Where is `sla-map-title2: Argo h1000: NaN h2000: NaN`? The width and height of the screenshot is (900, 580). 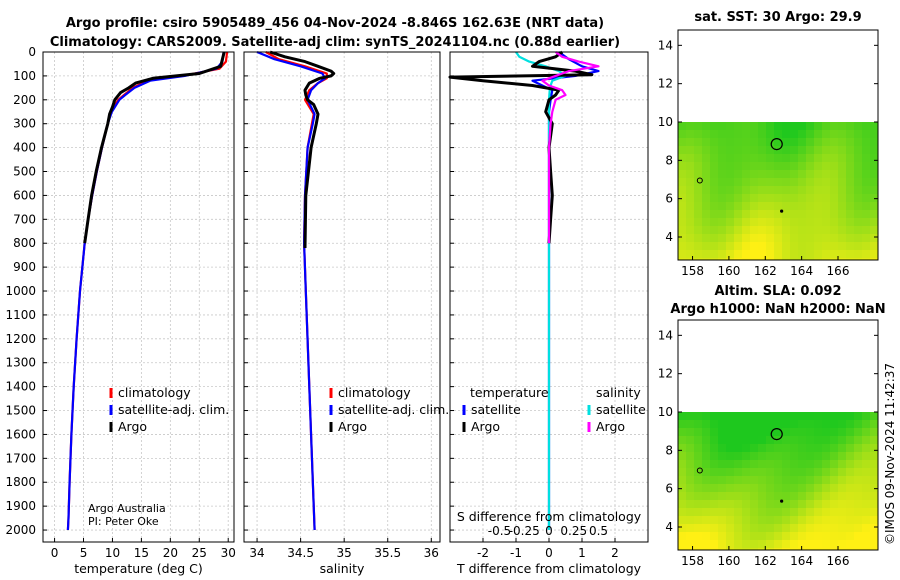 sla-map-title2: Argo h1000: NaN h2000: NaN is located at coordinates (777, 309).